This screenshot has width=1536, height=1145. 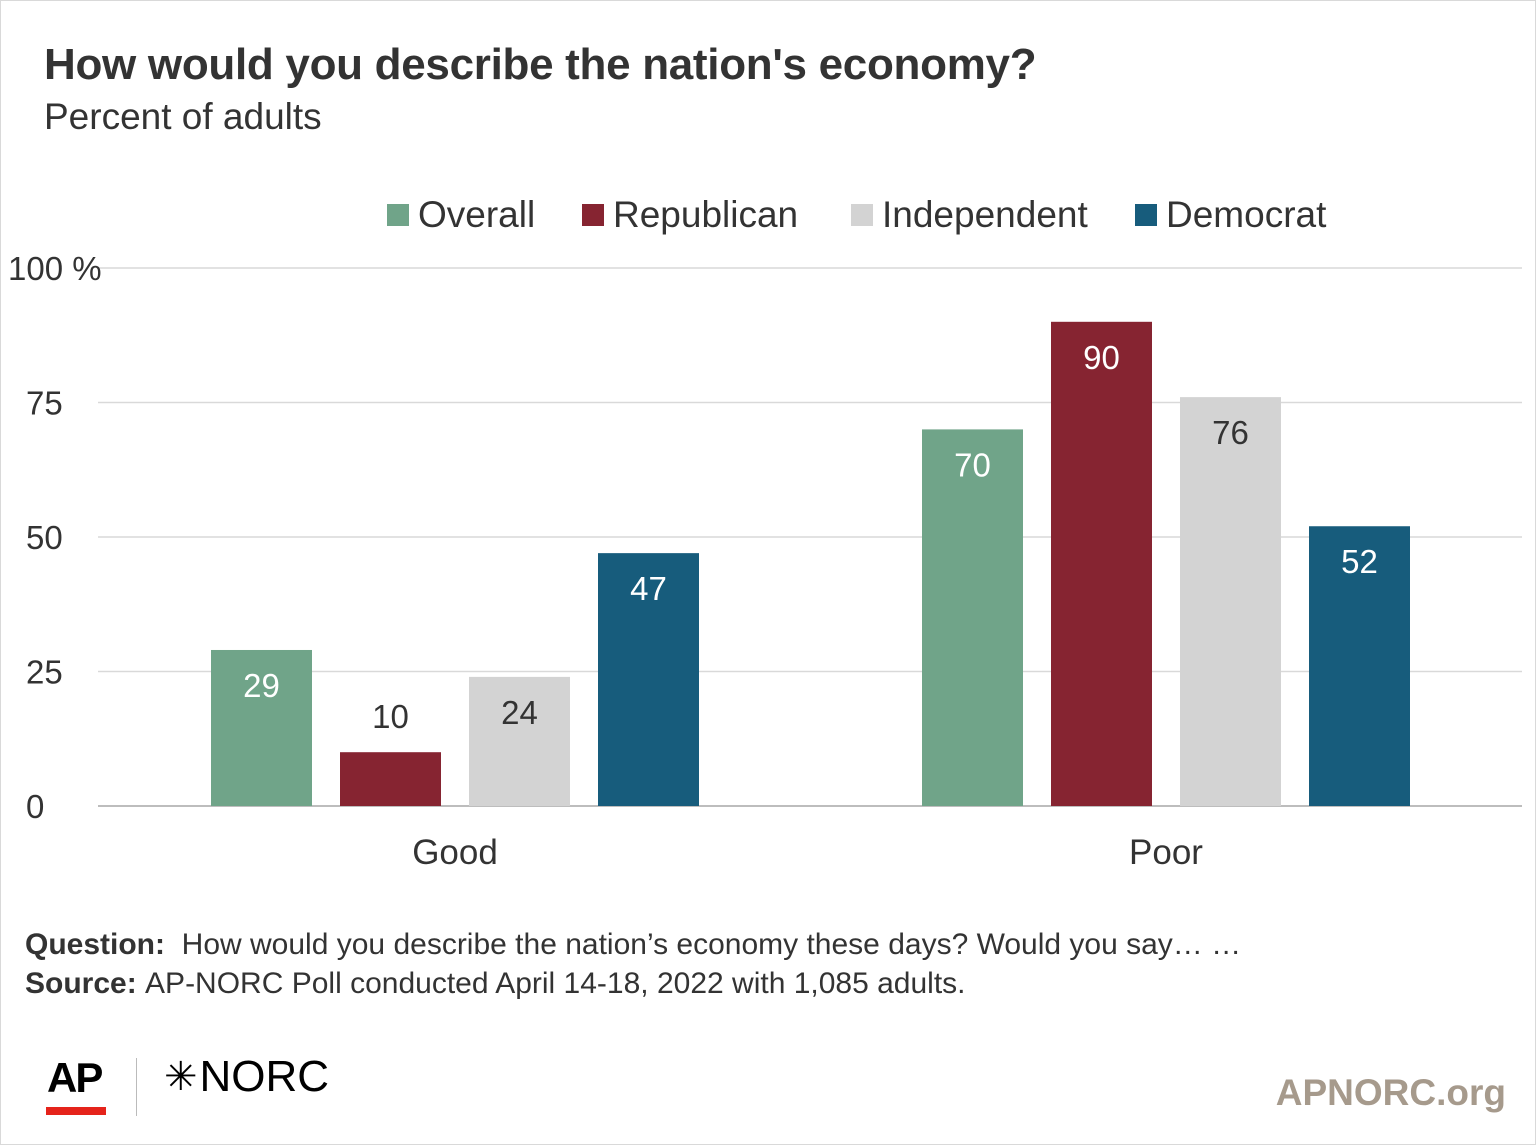 I want to click on bar-good-republican, so click(x=390, y=779).